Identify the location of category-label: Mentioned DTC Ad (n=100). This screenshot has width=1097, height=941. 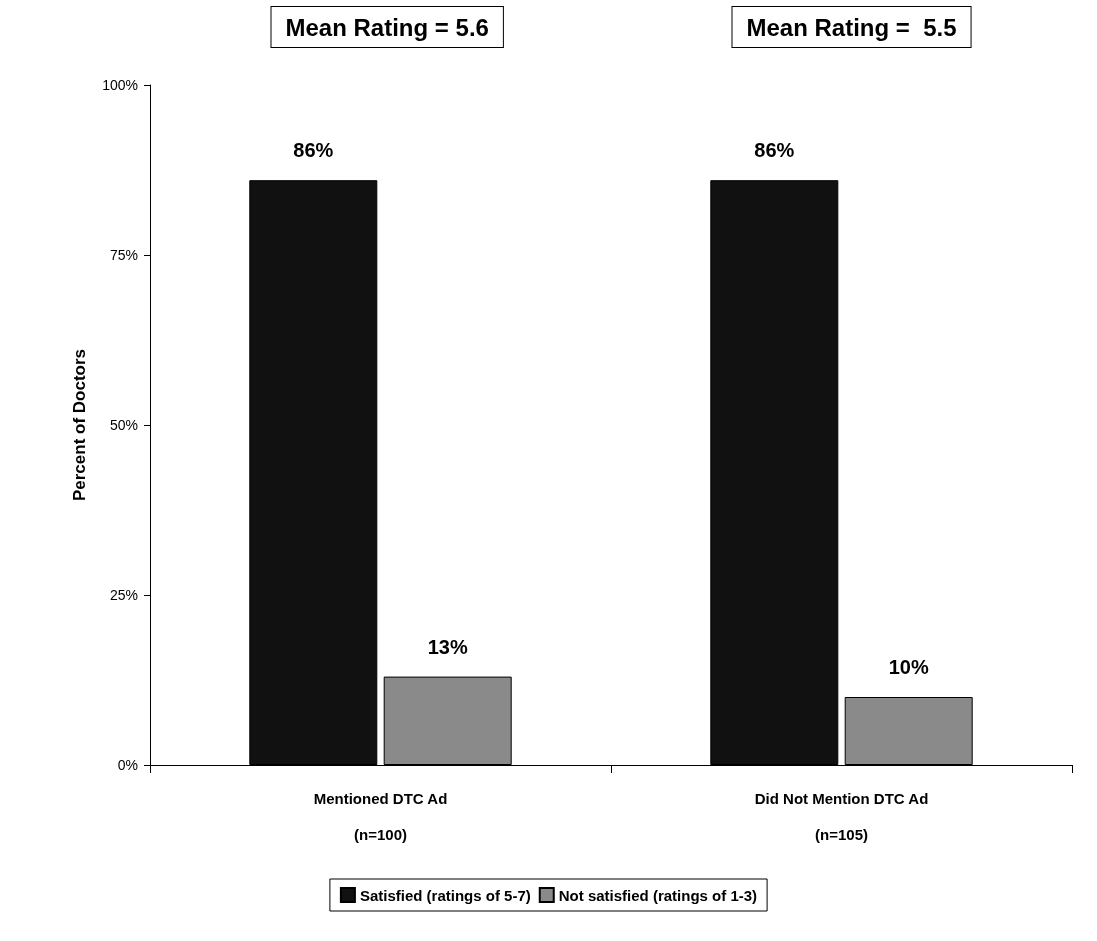
(380, 816).